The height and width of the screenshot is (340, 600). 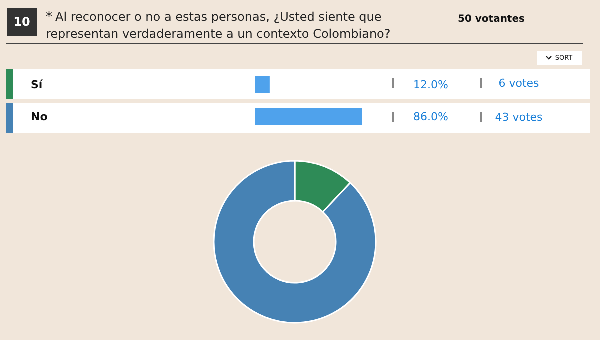 What do you see at coordinates (22, 22) in the screenshot?
I see `text: 10` at bounding box center [22, 22].